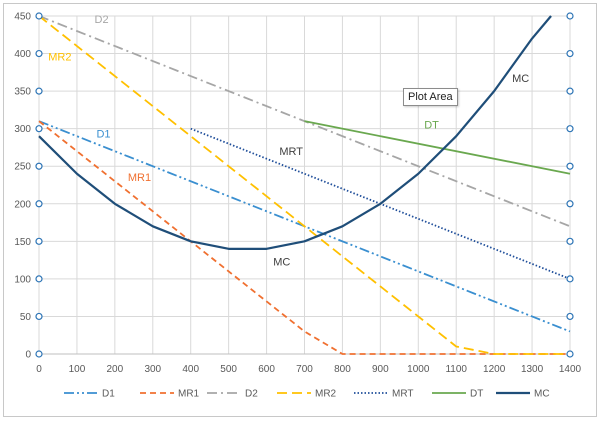 Image resolution: width=602 pixels, height=421 pixels. I want to click on series-label-mr1: MR1, so click(139, 178).